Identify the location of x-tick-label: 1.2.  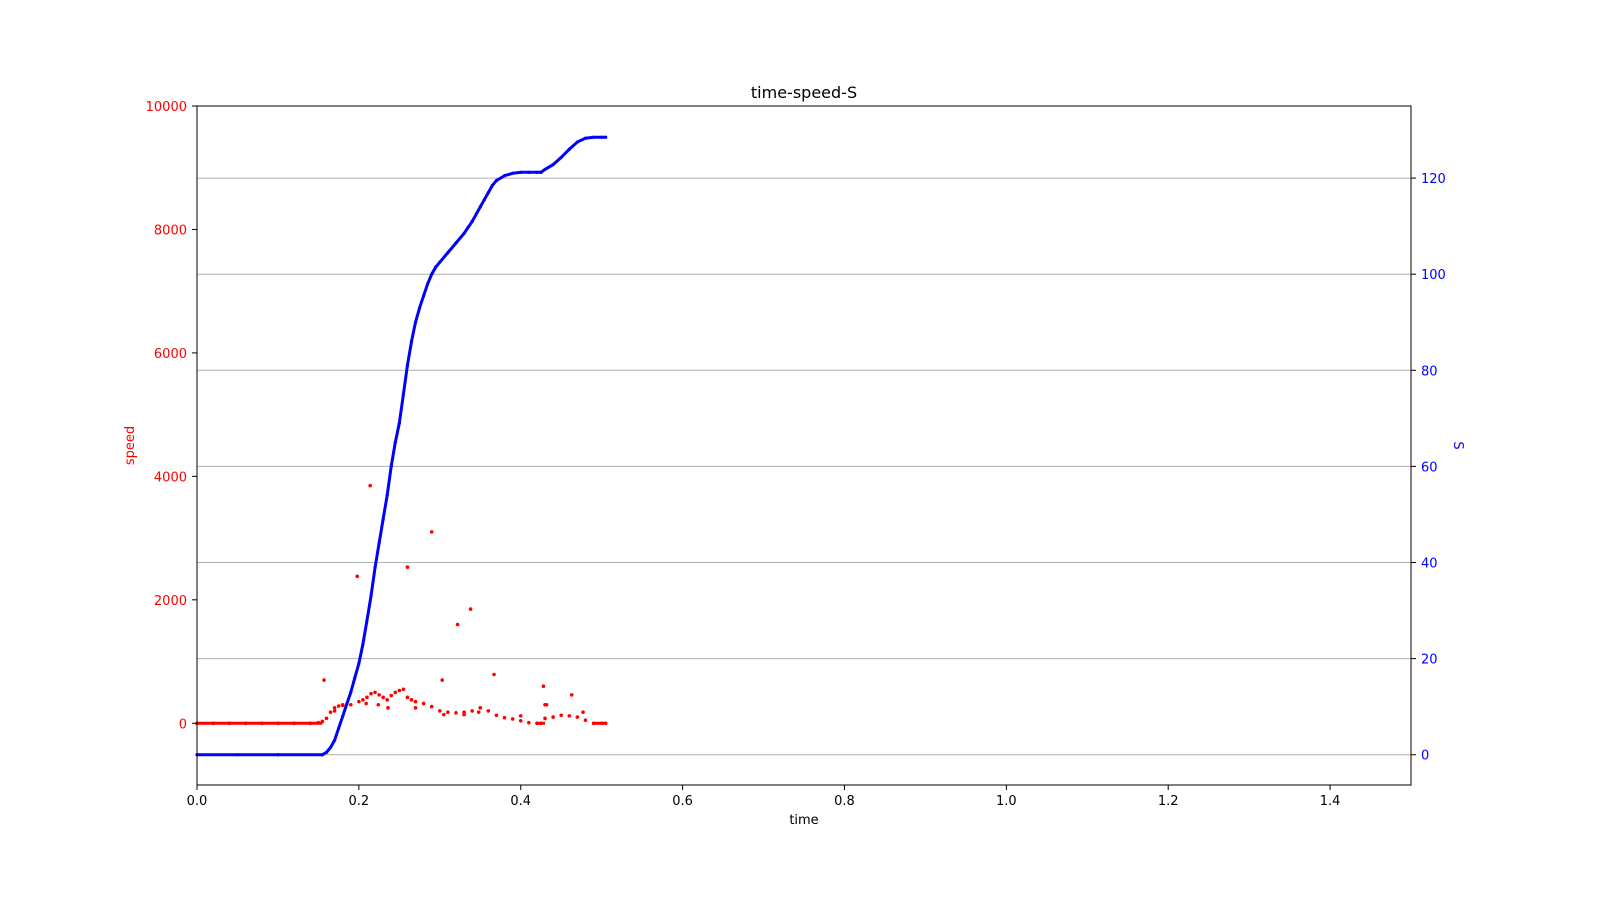
(1168, 801).